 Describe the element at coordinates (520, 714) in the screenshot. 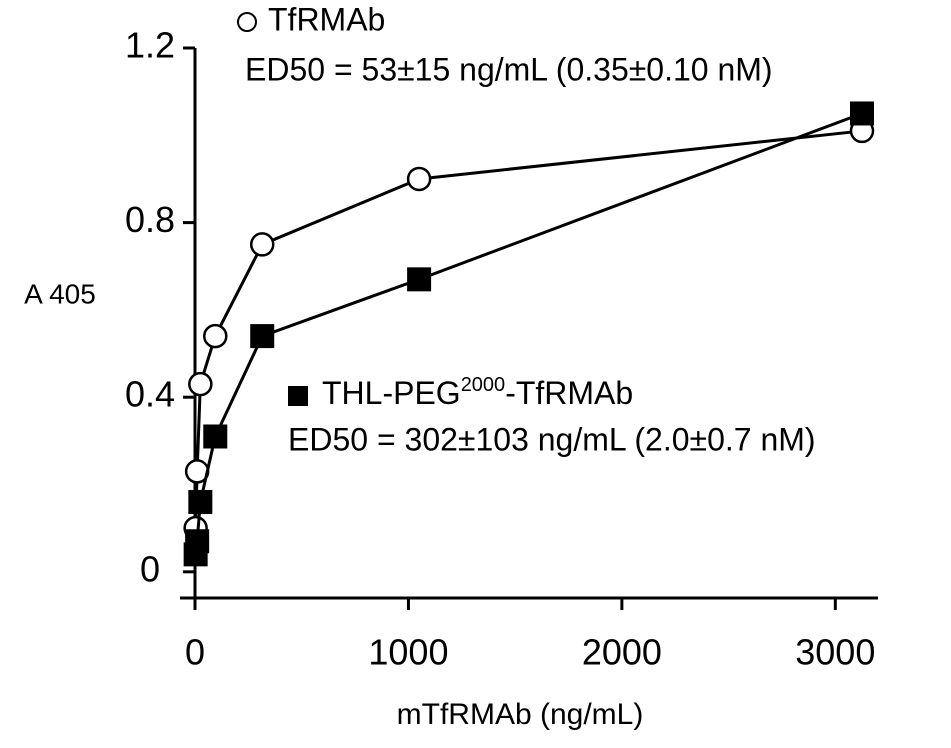

I see `x-axis-label: mTfRMAb (ng/mL)` at that location.